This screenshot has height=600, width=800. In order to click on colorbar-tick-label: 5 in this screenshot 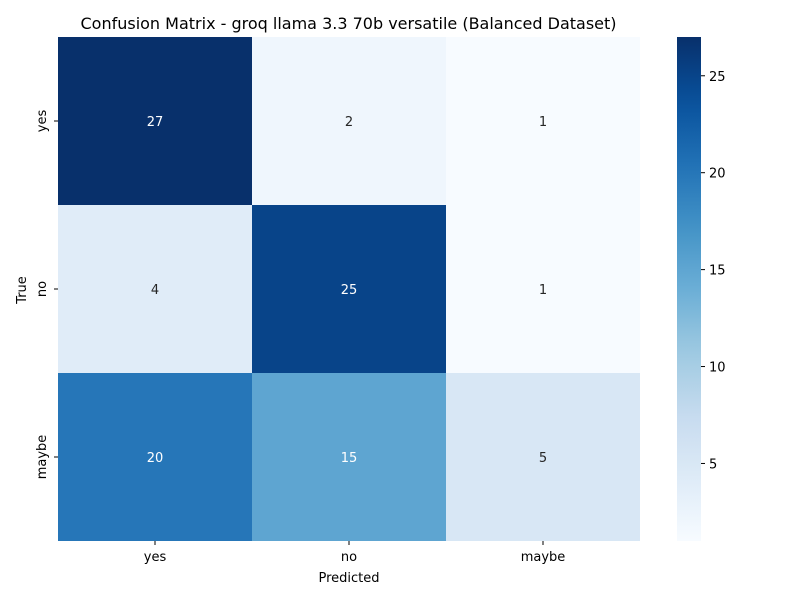, I will do `click(713, 464)`.